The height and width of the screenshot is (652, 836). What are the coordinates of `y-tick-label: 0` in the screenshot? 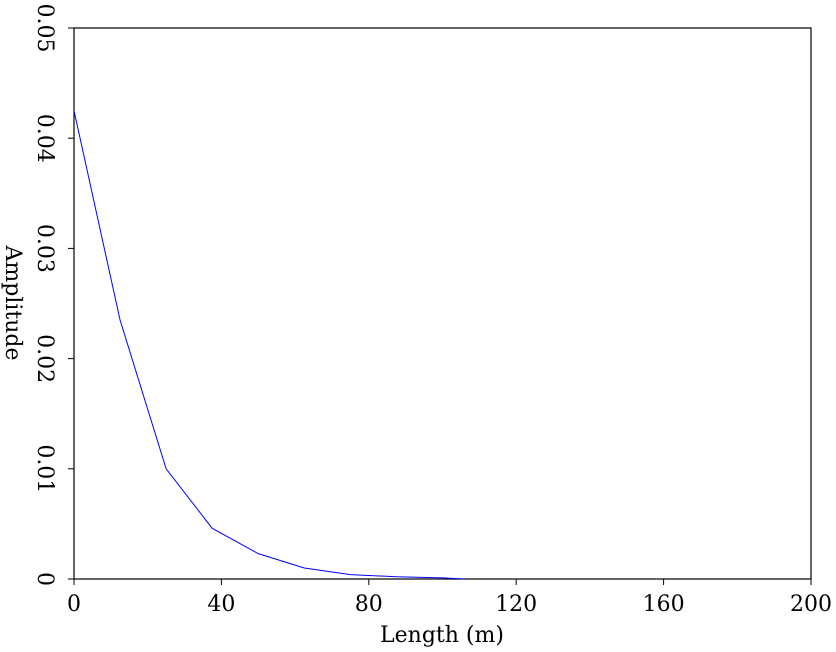 It's located at (44, 579).